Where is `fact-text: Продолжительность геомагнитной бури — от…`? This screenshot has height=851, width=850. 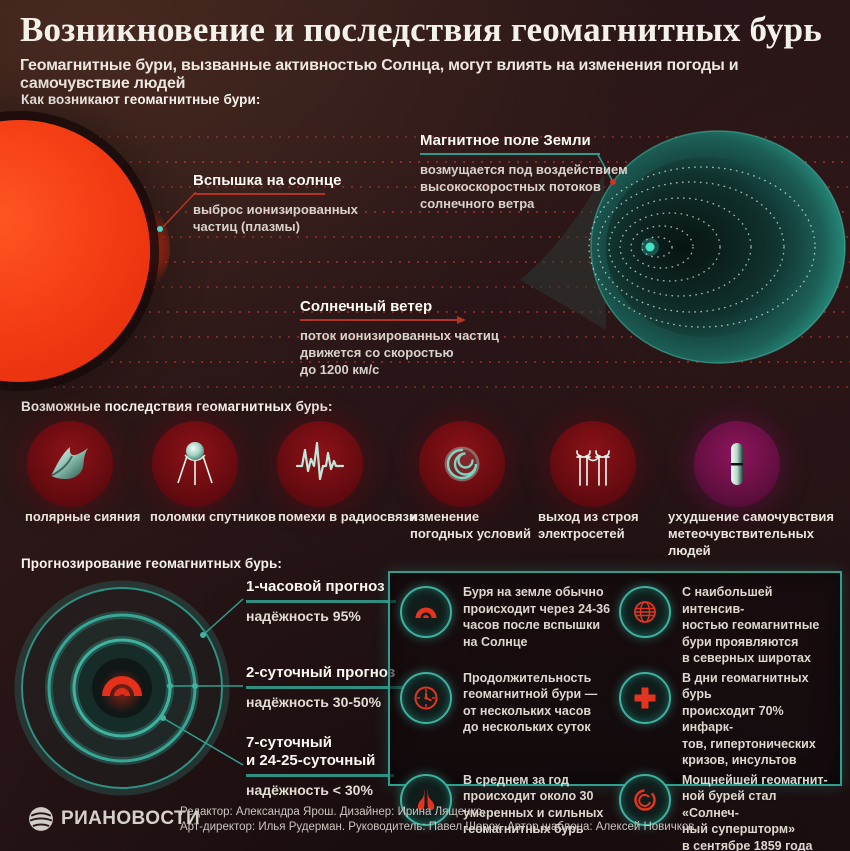
fact-text: Продолжительность геомагнитной бури — от… is located at coordinates (530, 702).